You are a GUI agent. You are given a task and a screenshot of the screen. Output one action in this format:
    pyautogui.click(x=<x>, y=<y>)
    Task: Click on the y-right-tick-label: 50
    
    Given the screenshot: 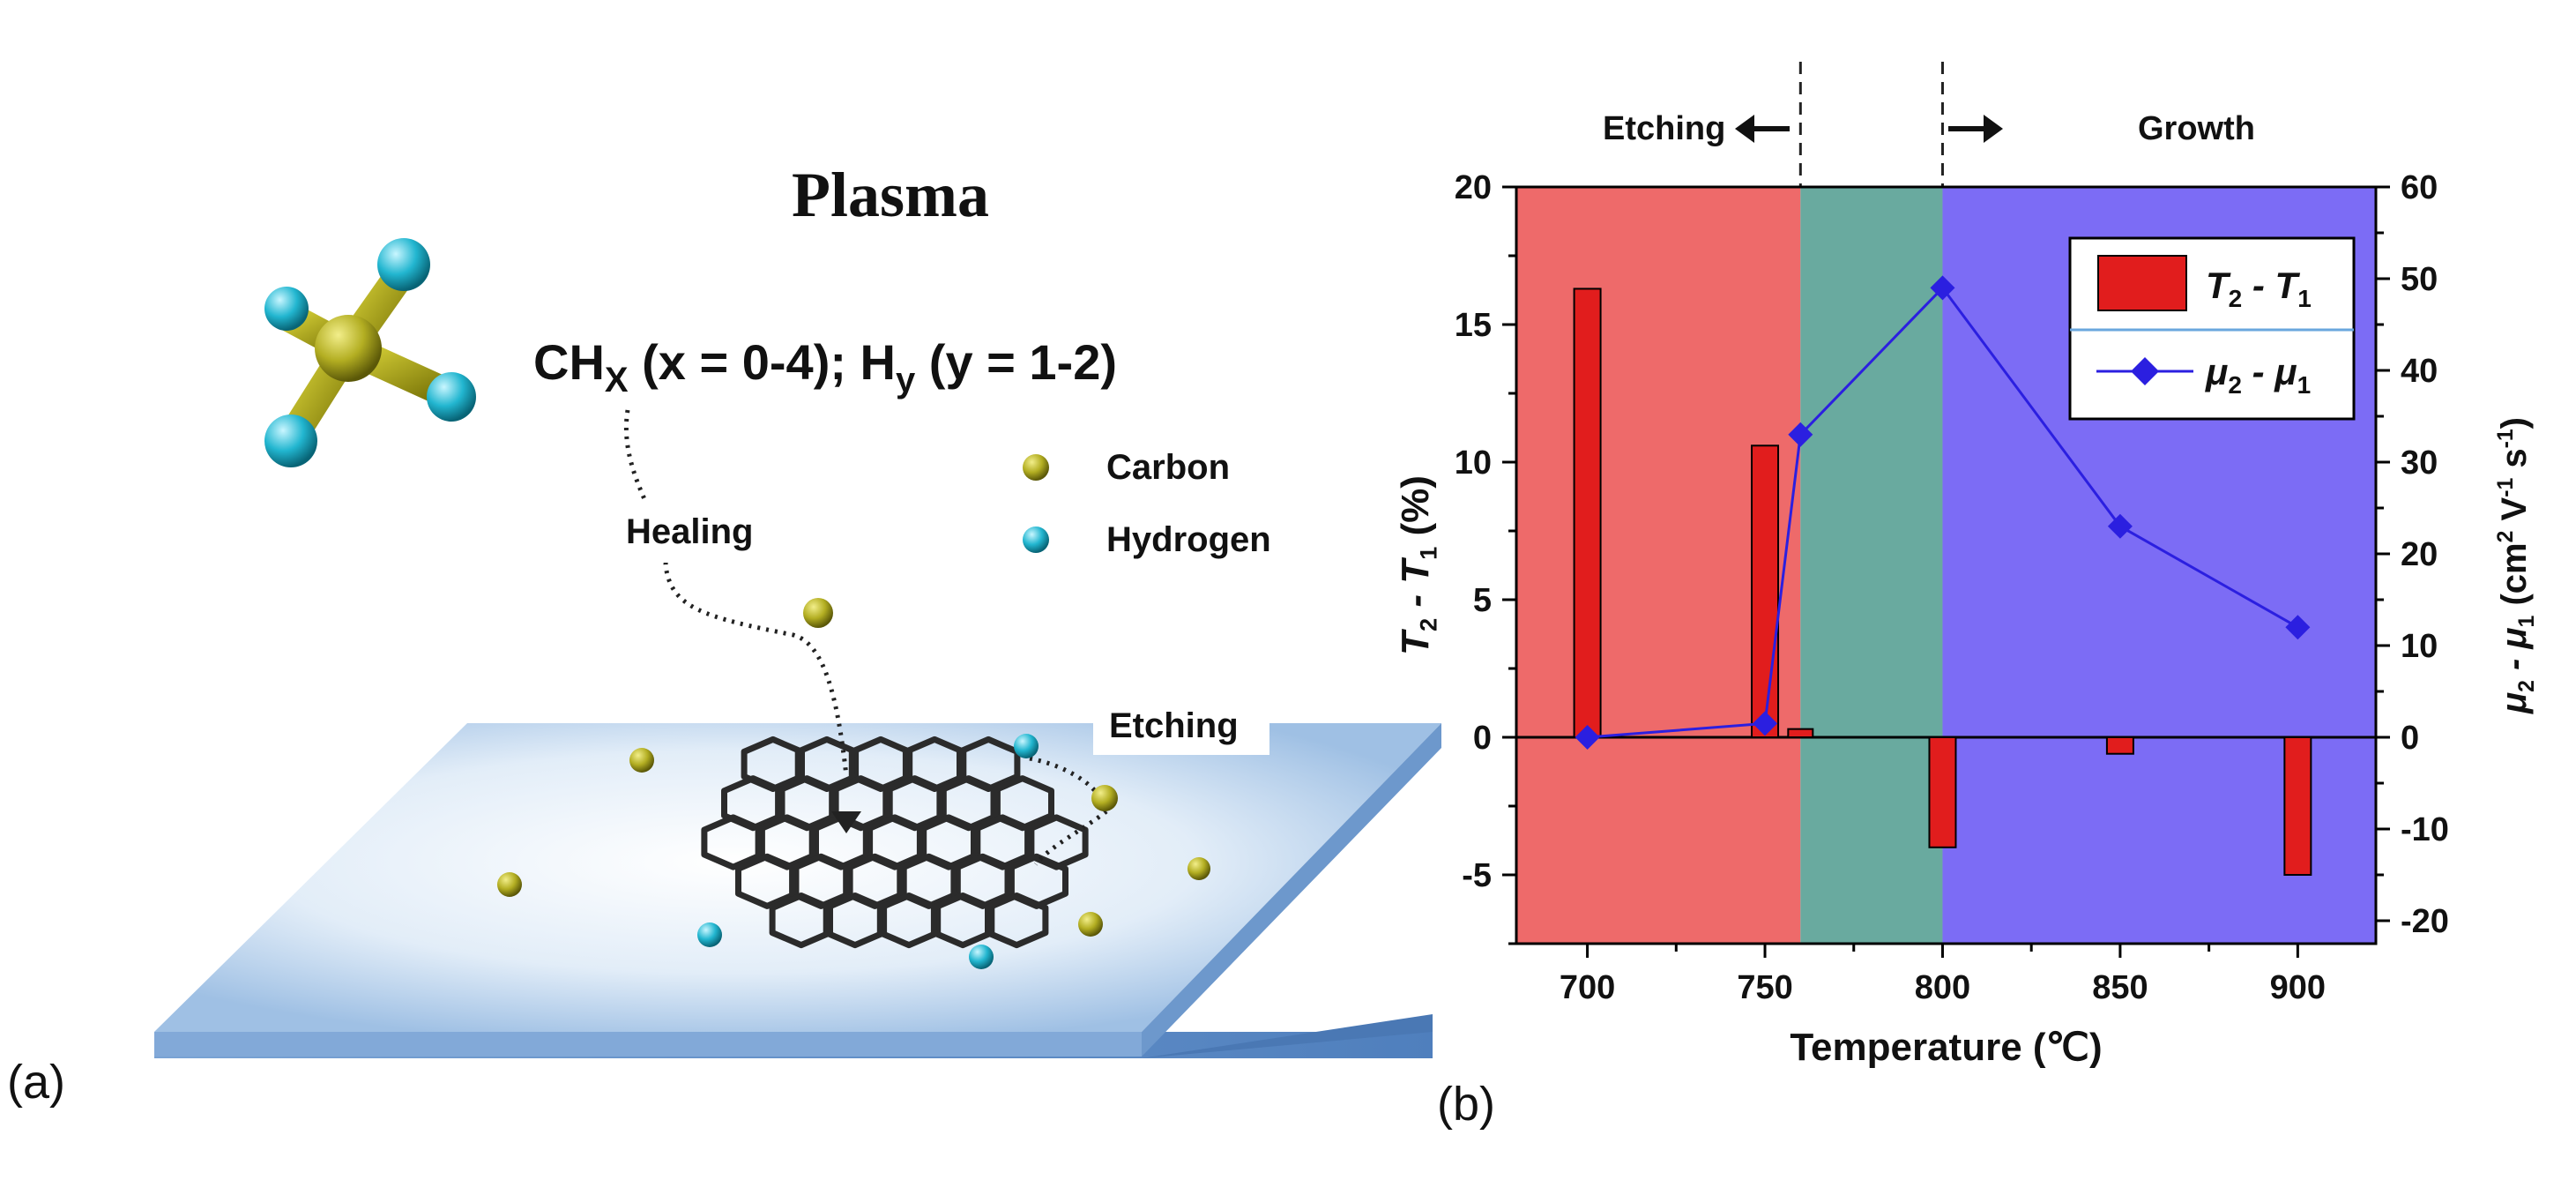 What is the action you would take?
    pyautogui.click(x=2419, y=279)
    